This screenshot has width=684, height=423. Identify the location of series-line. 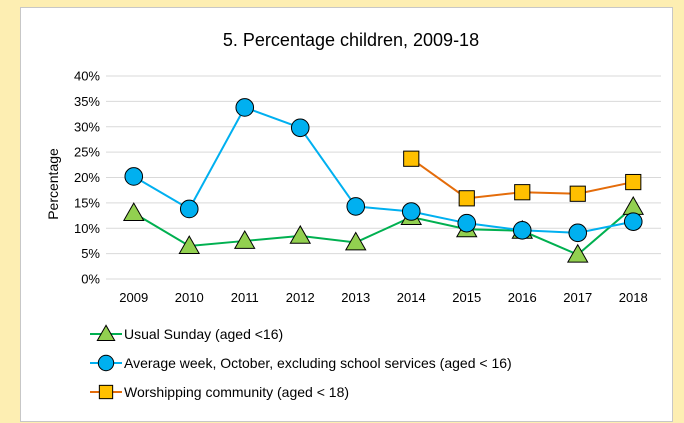
(383, 231).